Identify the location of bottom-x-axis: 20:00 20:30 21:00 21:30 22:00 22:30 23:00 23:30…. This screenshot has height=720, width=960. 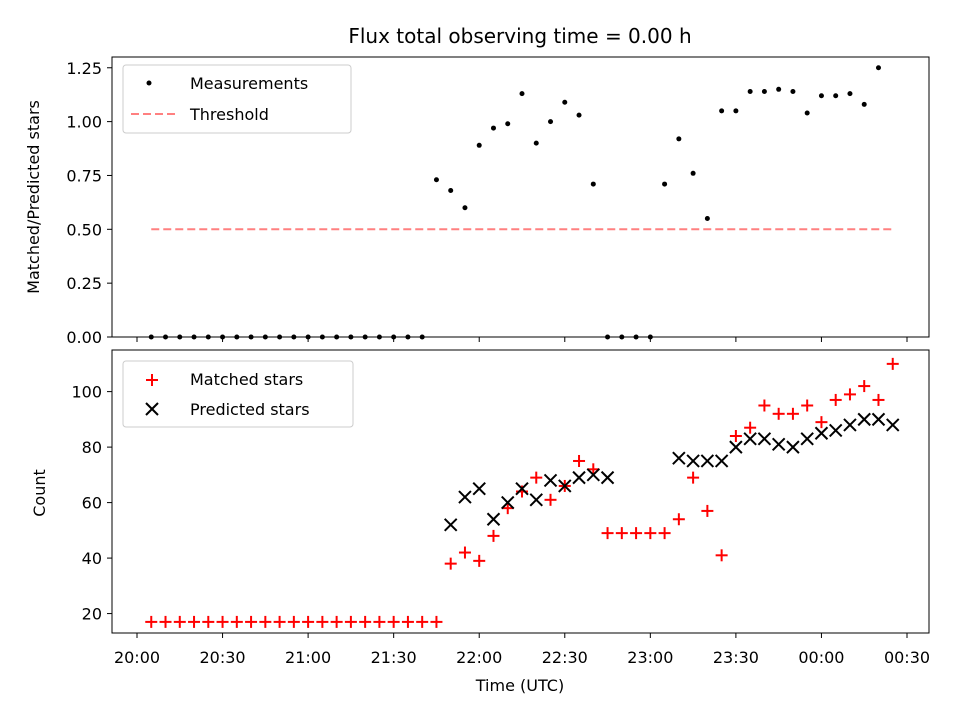
(522, 650).